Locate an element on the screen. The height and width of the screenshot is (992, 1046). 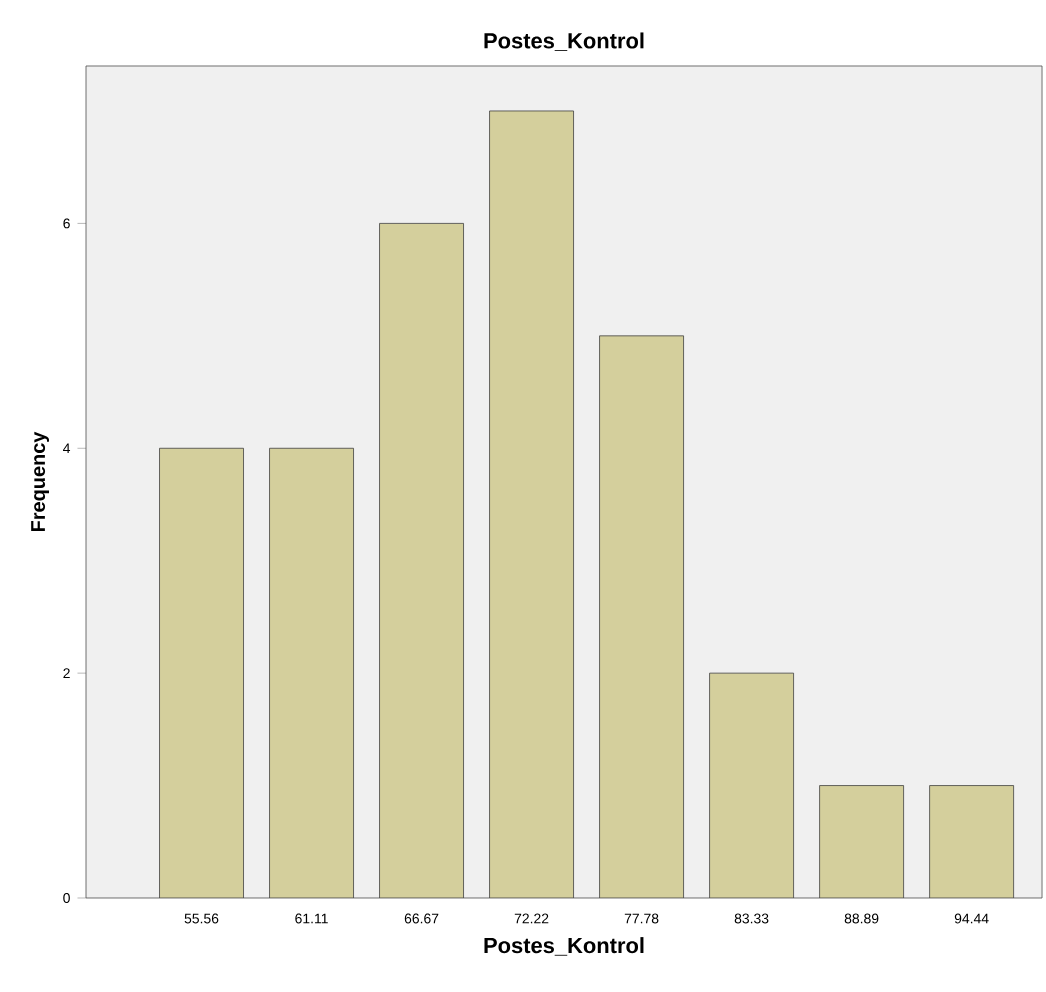
chart-title: Postes_Kontrol is located at coordinates (564, 42).